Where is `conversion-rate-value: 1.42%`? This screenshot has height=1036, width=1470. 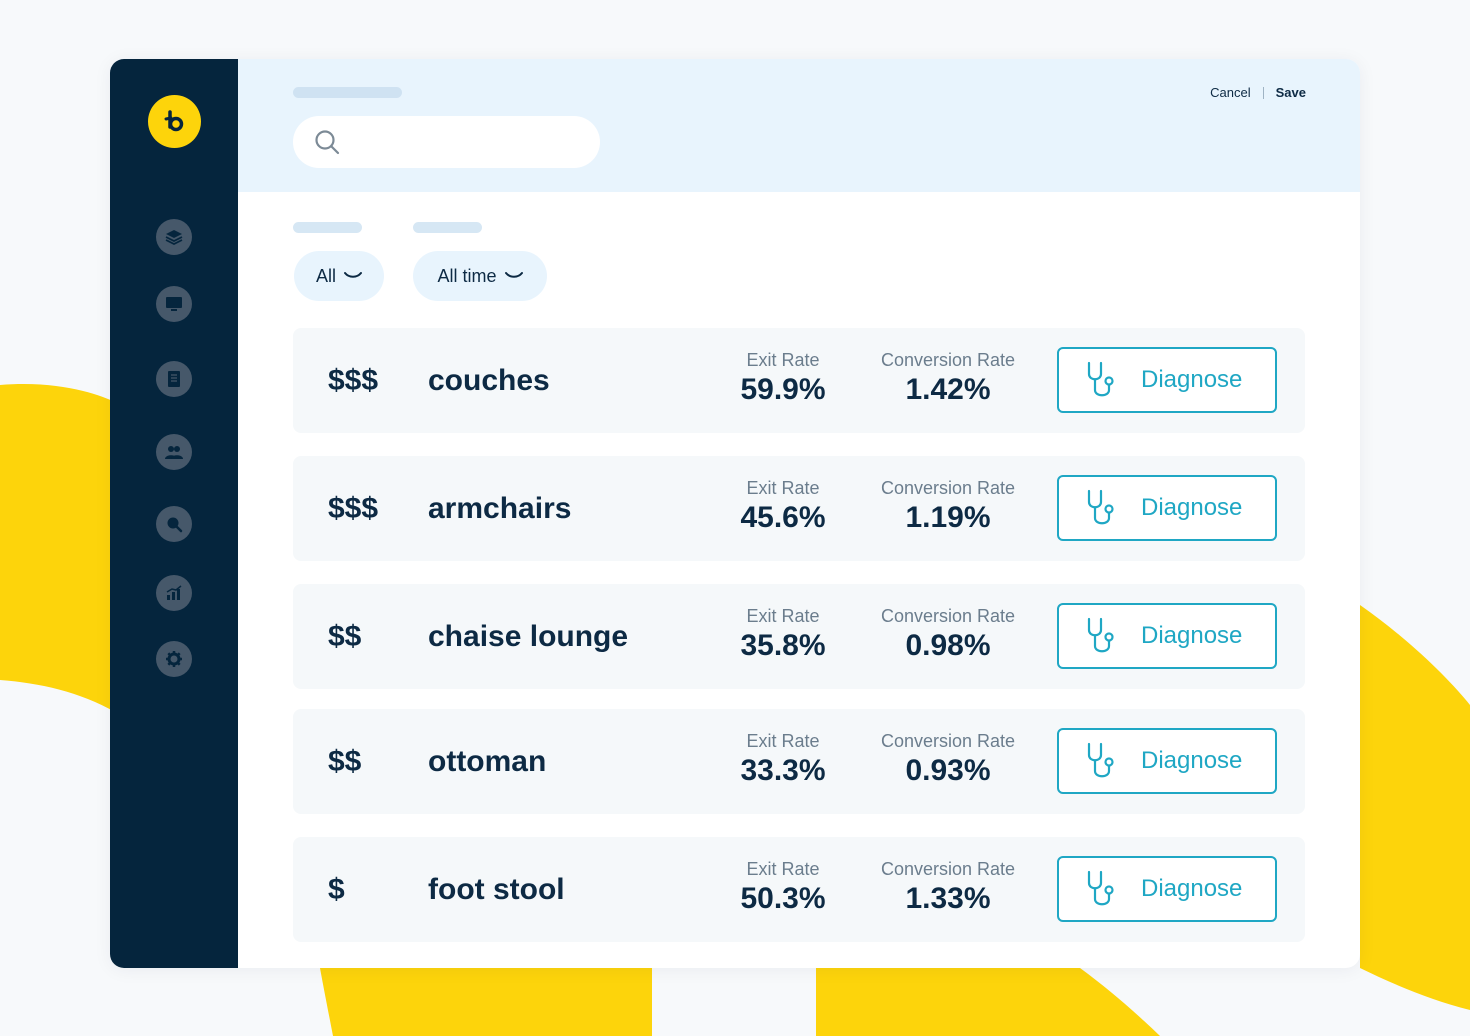 conversion-rate-value: 1.42% is located at coordinates (948, 389).